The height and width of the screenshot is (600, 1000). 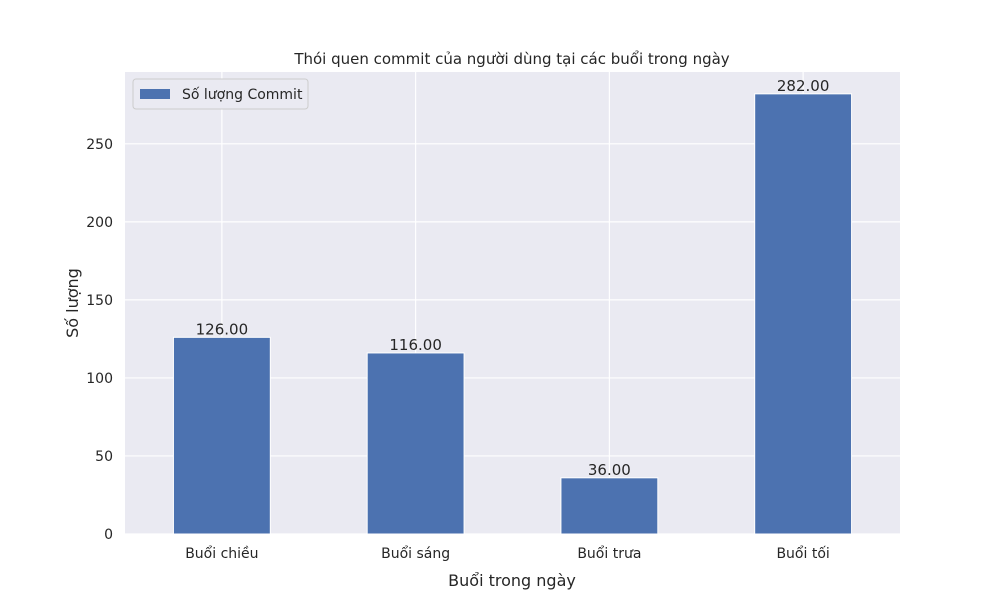 What do you see at coordinates (802, 553) in the screenshot?
I see `x-tick-label: Buổi tối` at bounding box center [802, 553].